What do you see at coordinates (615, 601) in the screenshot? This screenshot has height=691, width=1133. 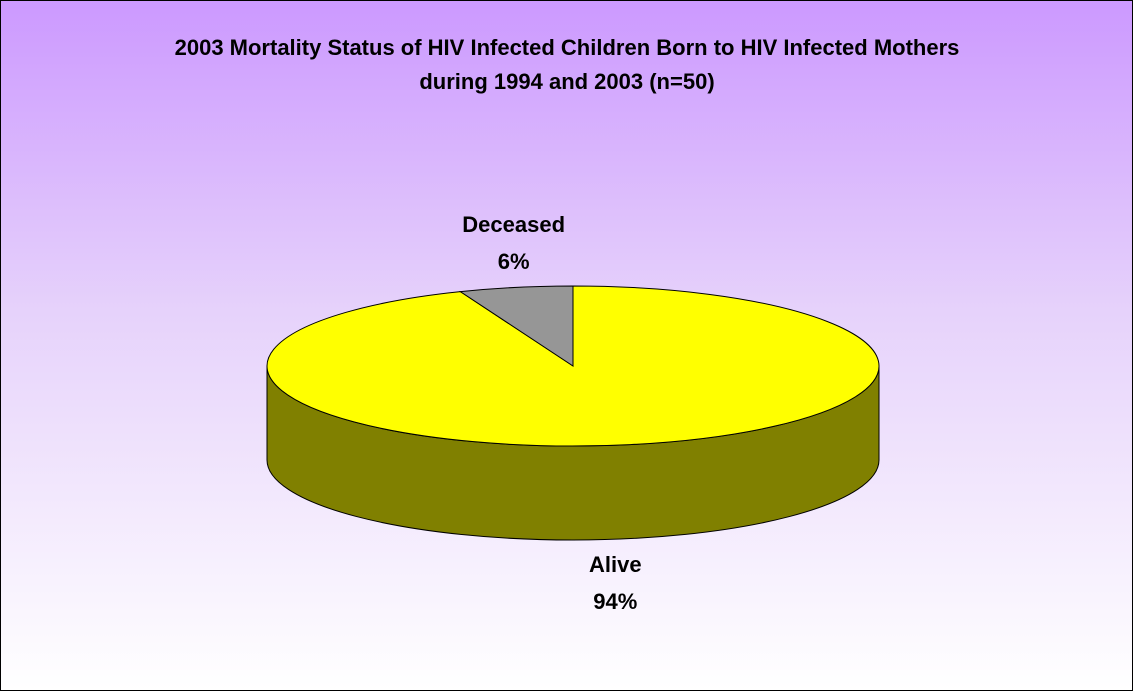 I see `slice-value-label: 94%` at bounding box center [615, 601].